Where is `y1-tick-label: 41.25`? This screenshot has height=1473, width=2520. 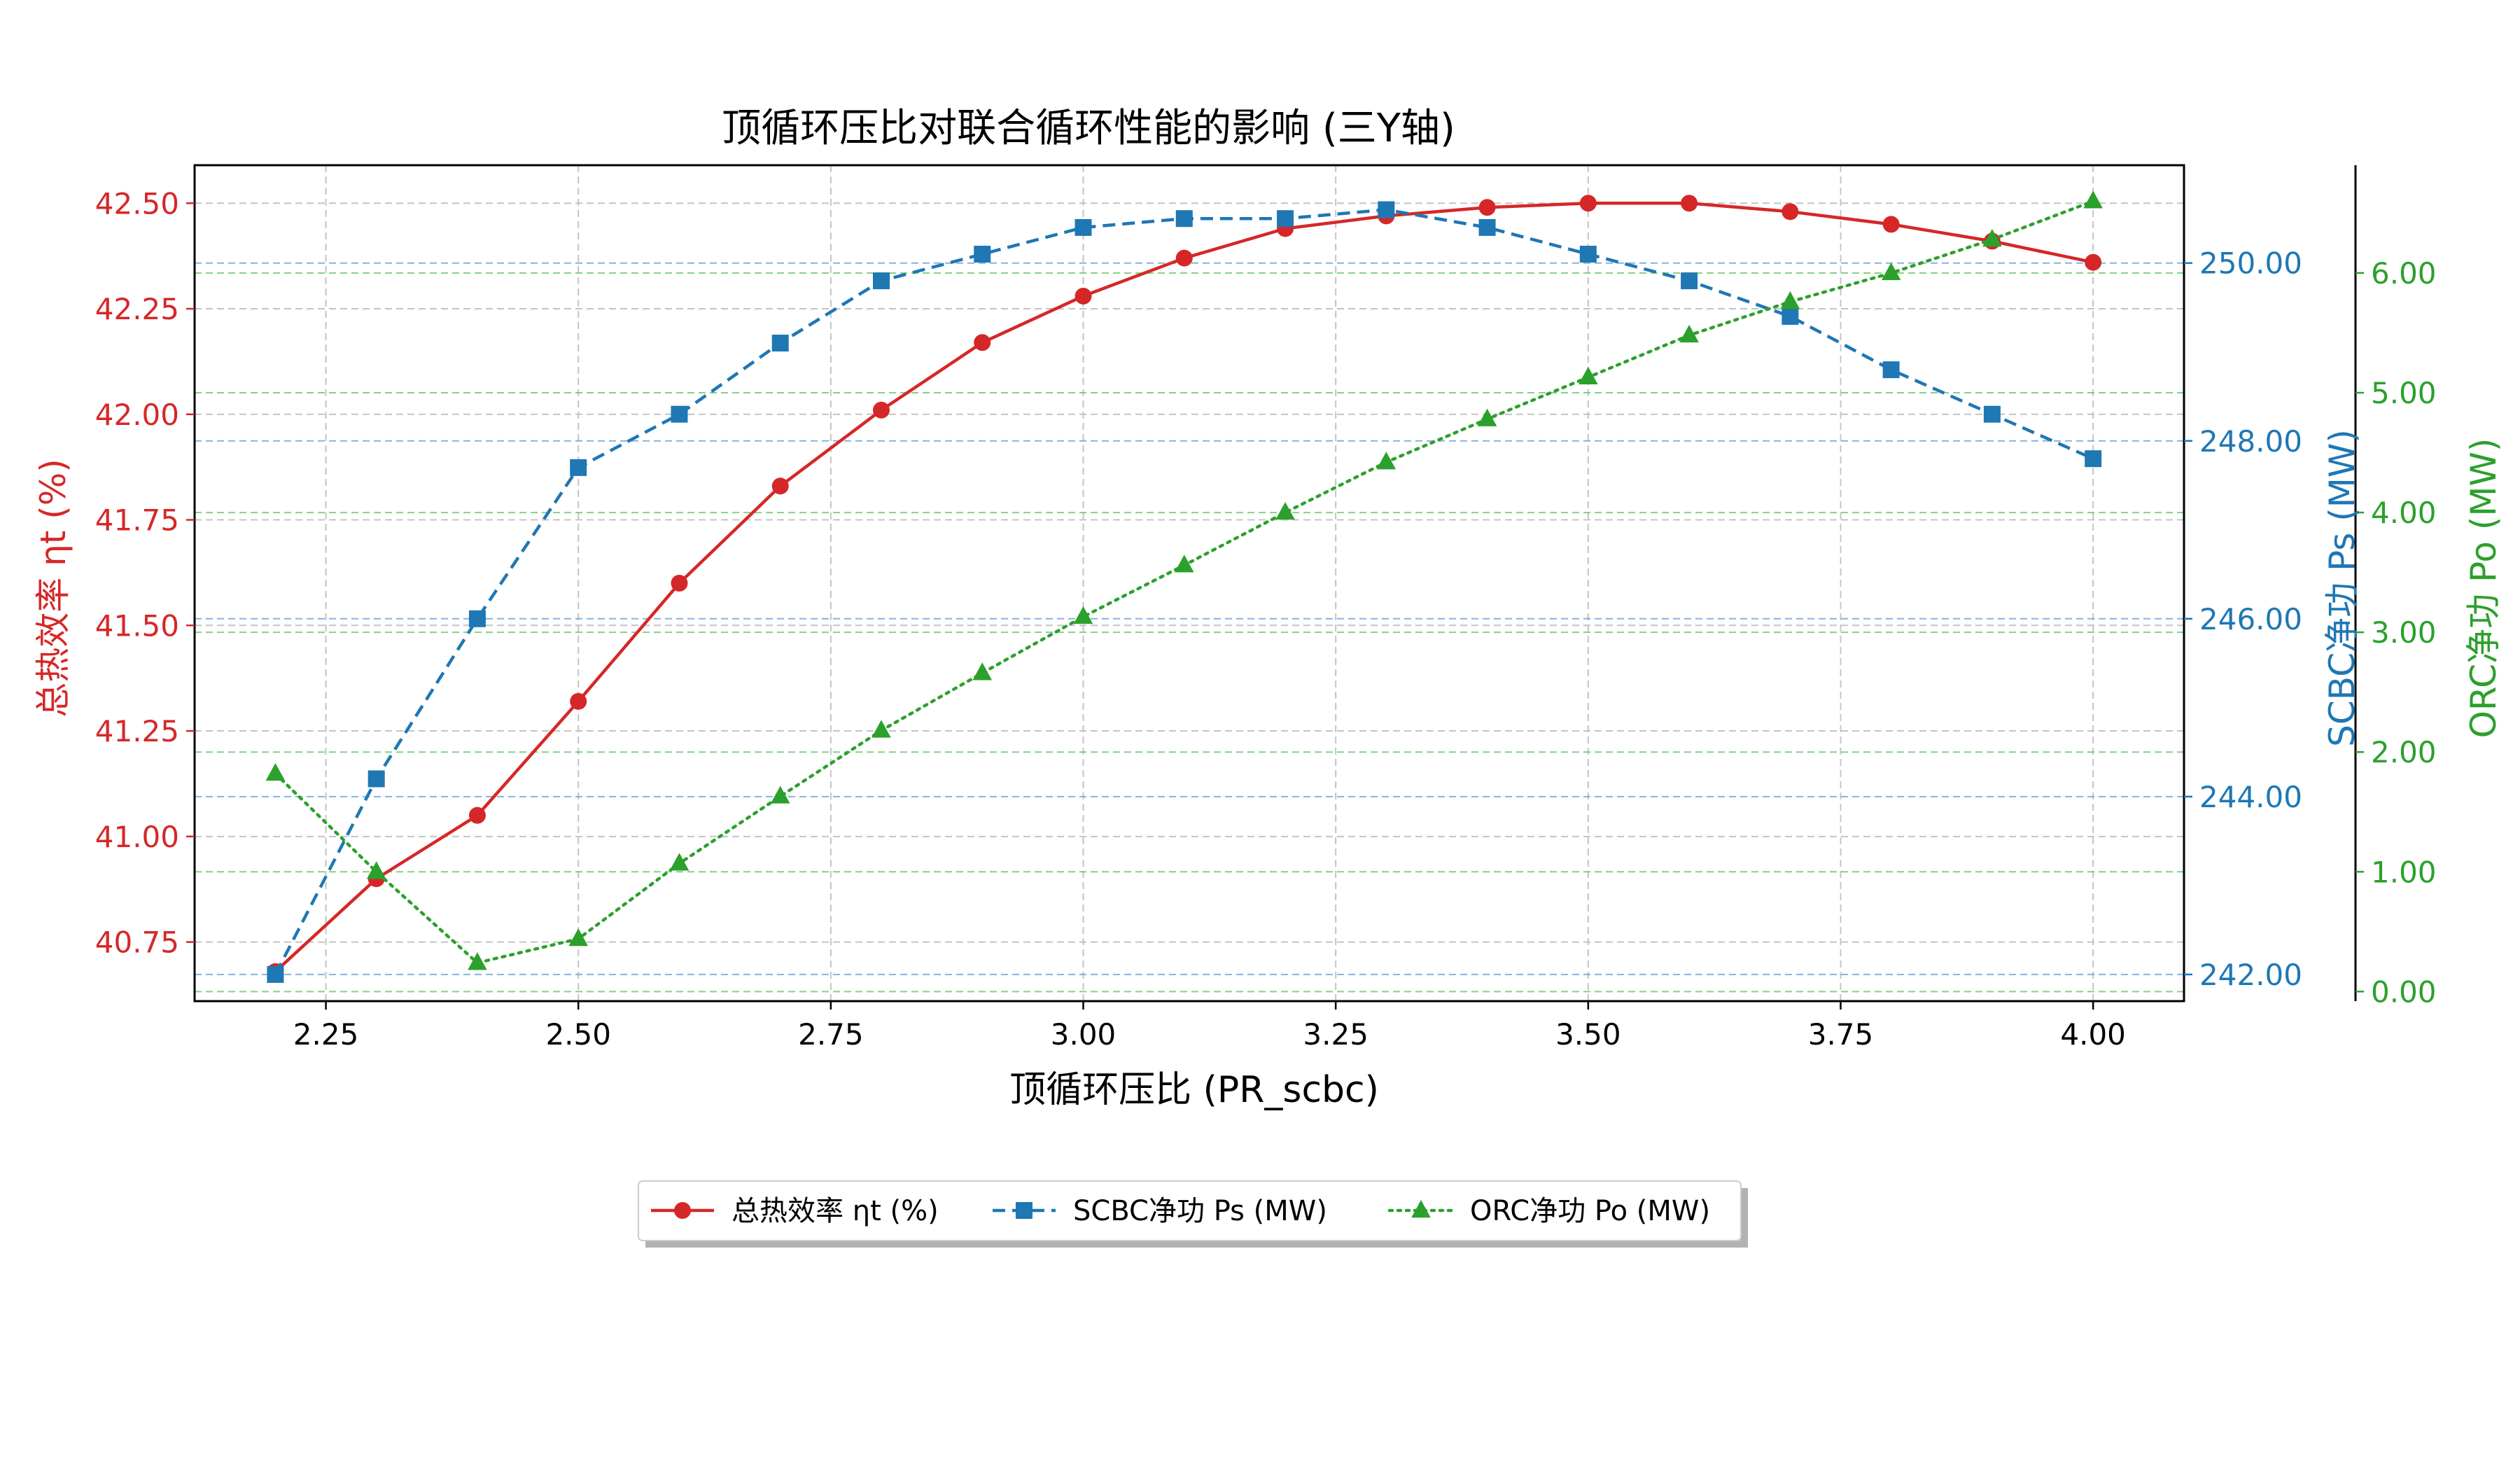
y1-tick-label: 41.25 is located at coordinates (137, 731).